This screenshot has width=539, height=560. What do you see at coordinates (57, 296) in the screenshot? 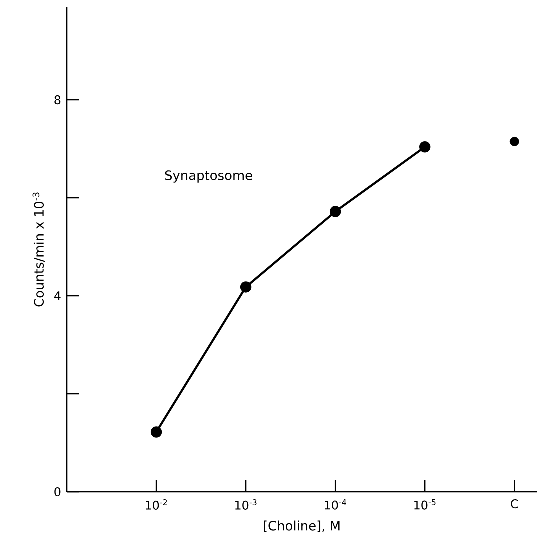
I see `y-tick-label: 4` at bounding box center [57, 296].